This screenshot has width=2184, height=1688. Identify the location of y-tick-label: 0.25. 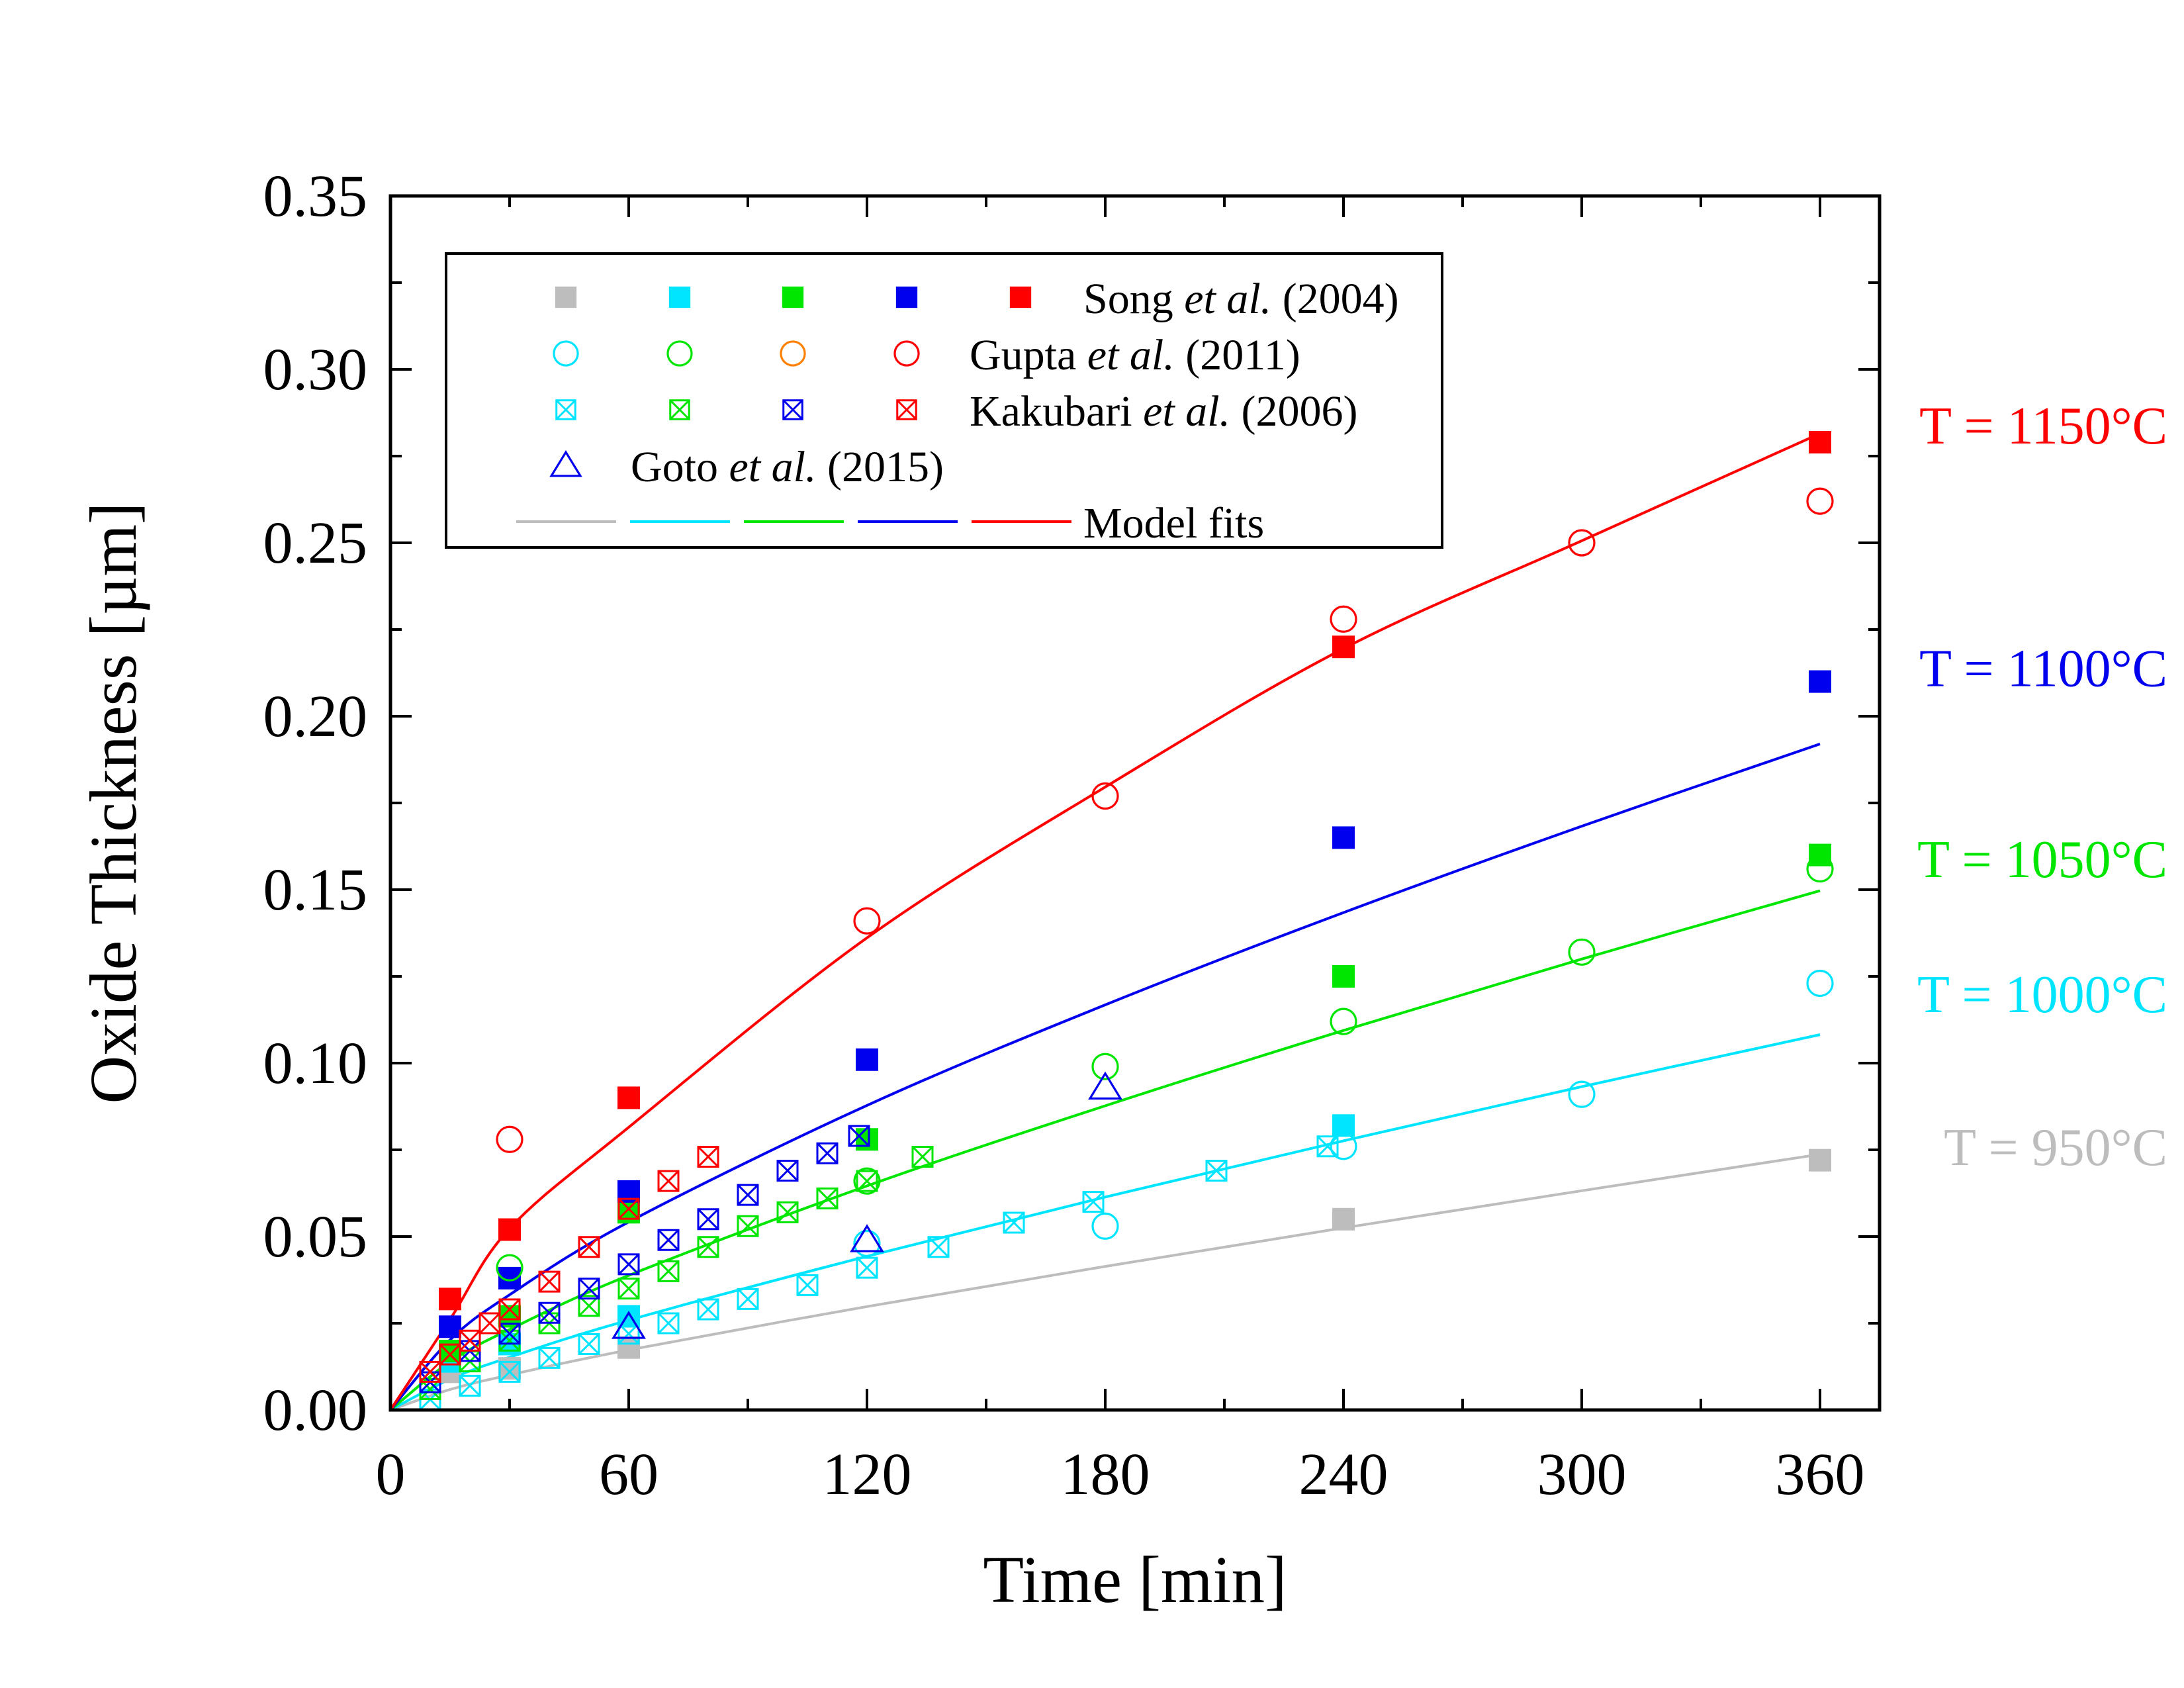
(315, 543).